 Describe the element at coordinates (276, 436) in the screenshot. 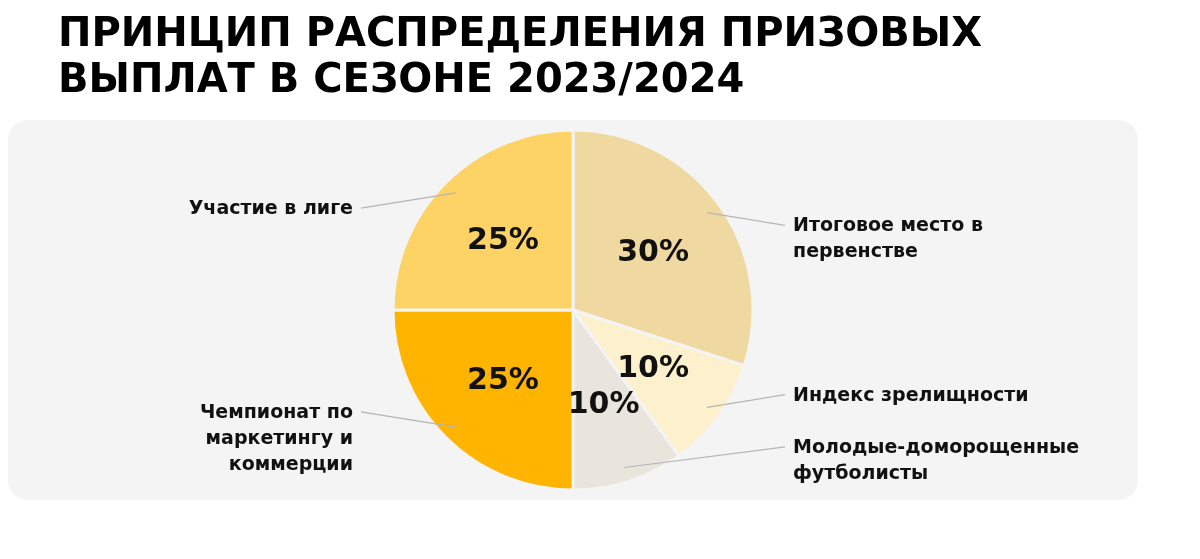

I see `slice-label: Чемпионат по маркетингу и коммерции` at that location.